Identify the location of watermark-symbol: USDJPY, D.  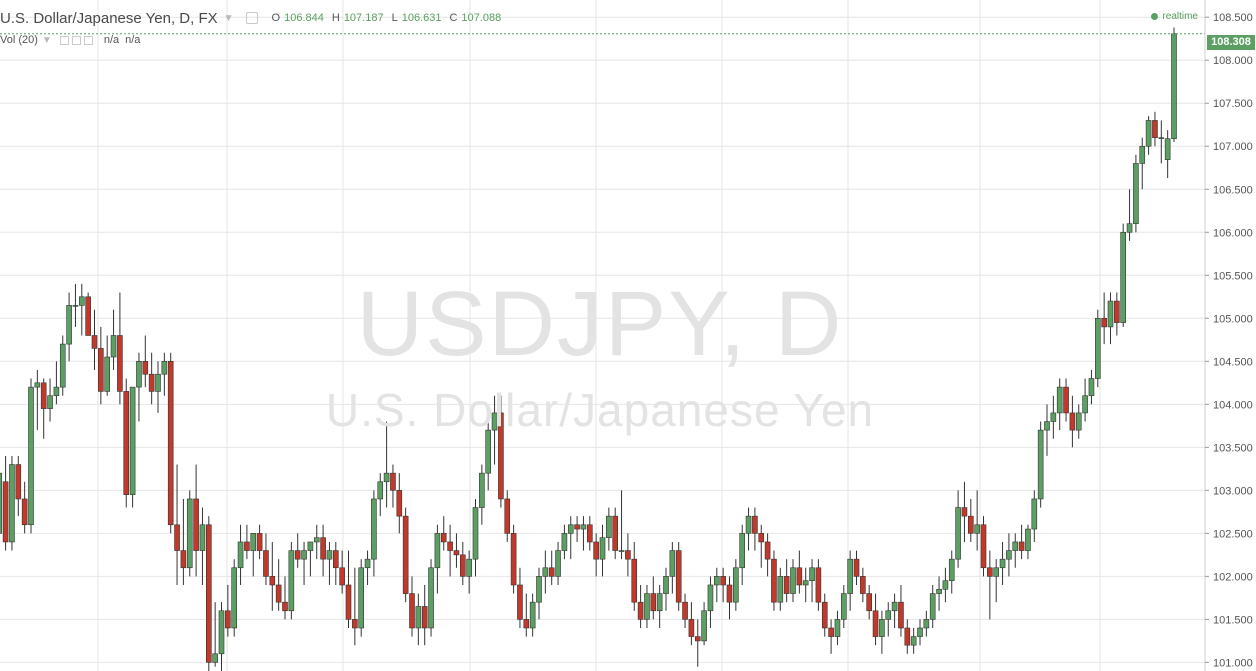
(600, 324).